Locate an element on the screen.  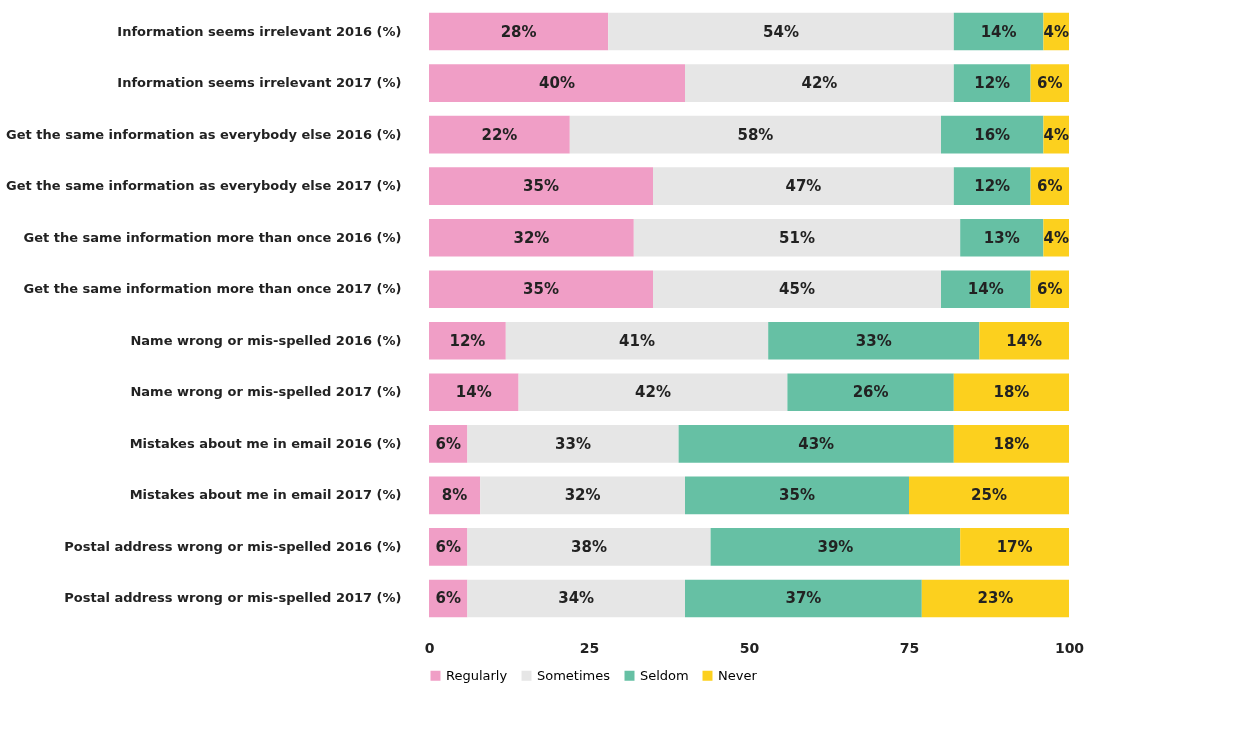
data-label: 47% is located at coordinates (803, 186).